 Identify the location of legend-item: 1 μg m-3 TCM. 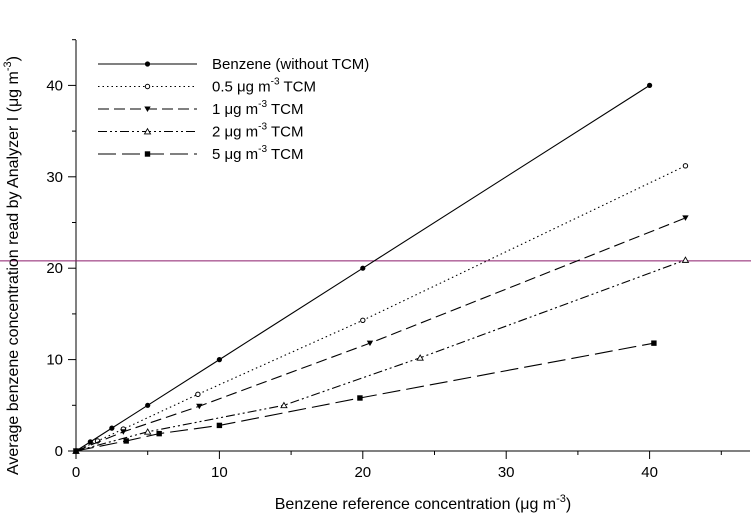
(200, 108).